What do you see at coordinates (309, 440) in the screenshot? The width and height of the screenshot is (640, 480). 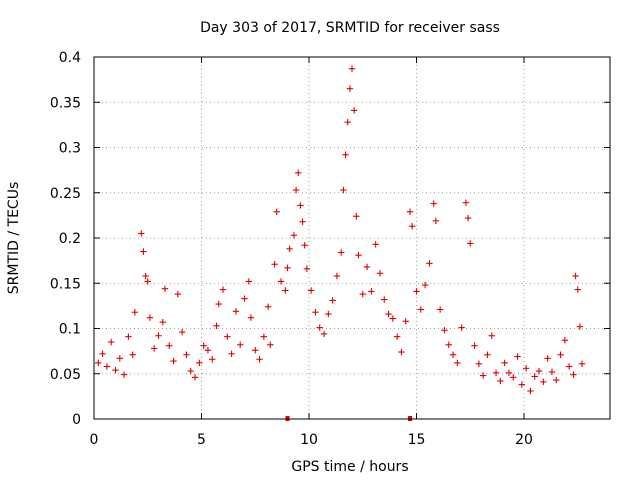 I see `x-tick-label: 10` at bounding box center [309, 440].